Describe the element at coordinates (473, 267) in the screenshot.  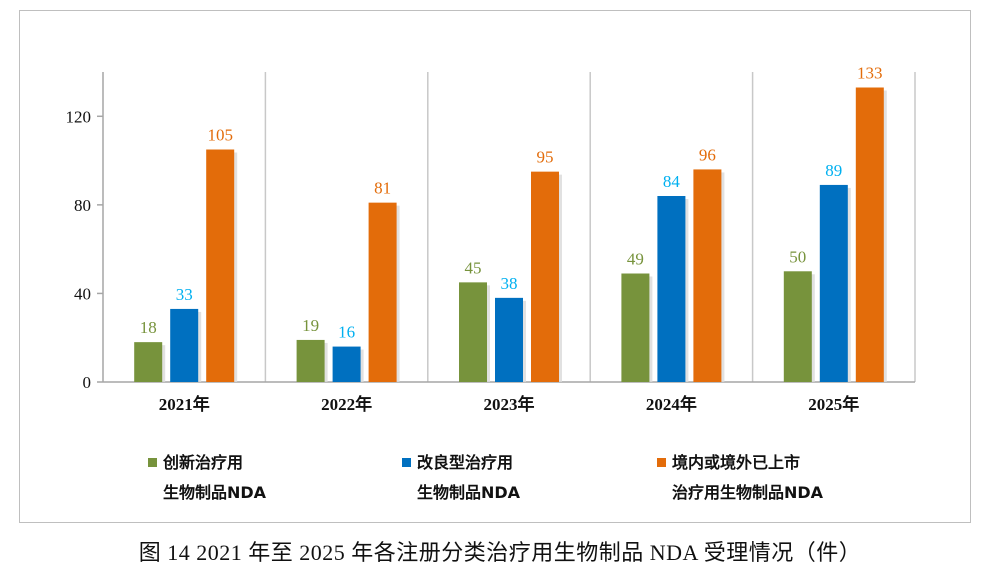
I see `data-label: 45` at that location.